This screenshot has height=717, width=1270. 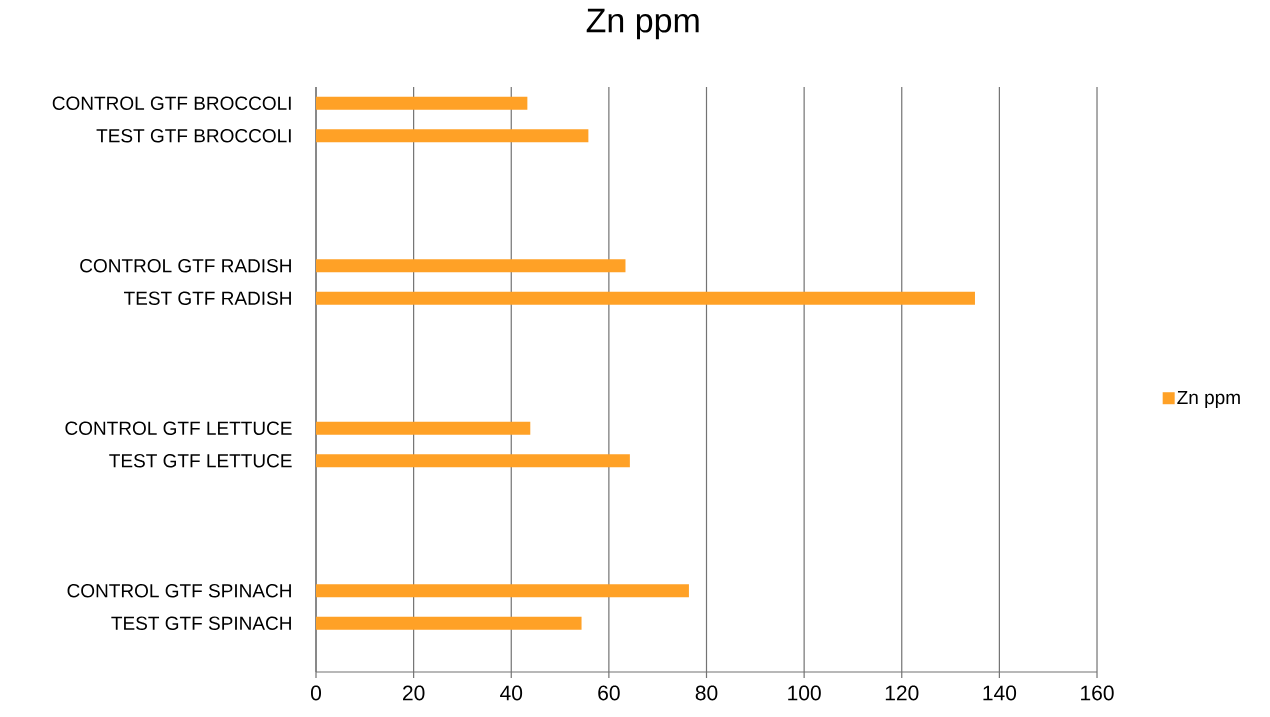 I want to click on x-tick-label: 60, so click(x=609, y=693).